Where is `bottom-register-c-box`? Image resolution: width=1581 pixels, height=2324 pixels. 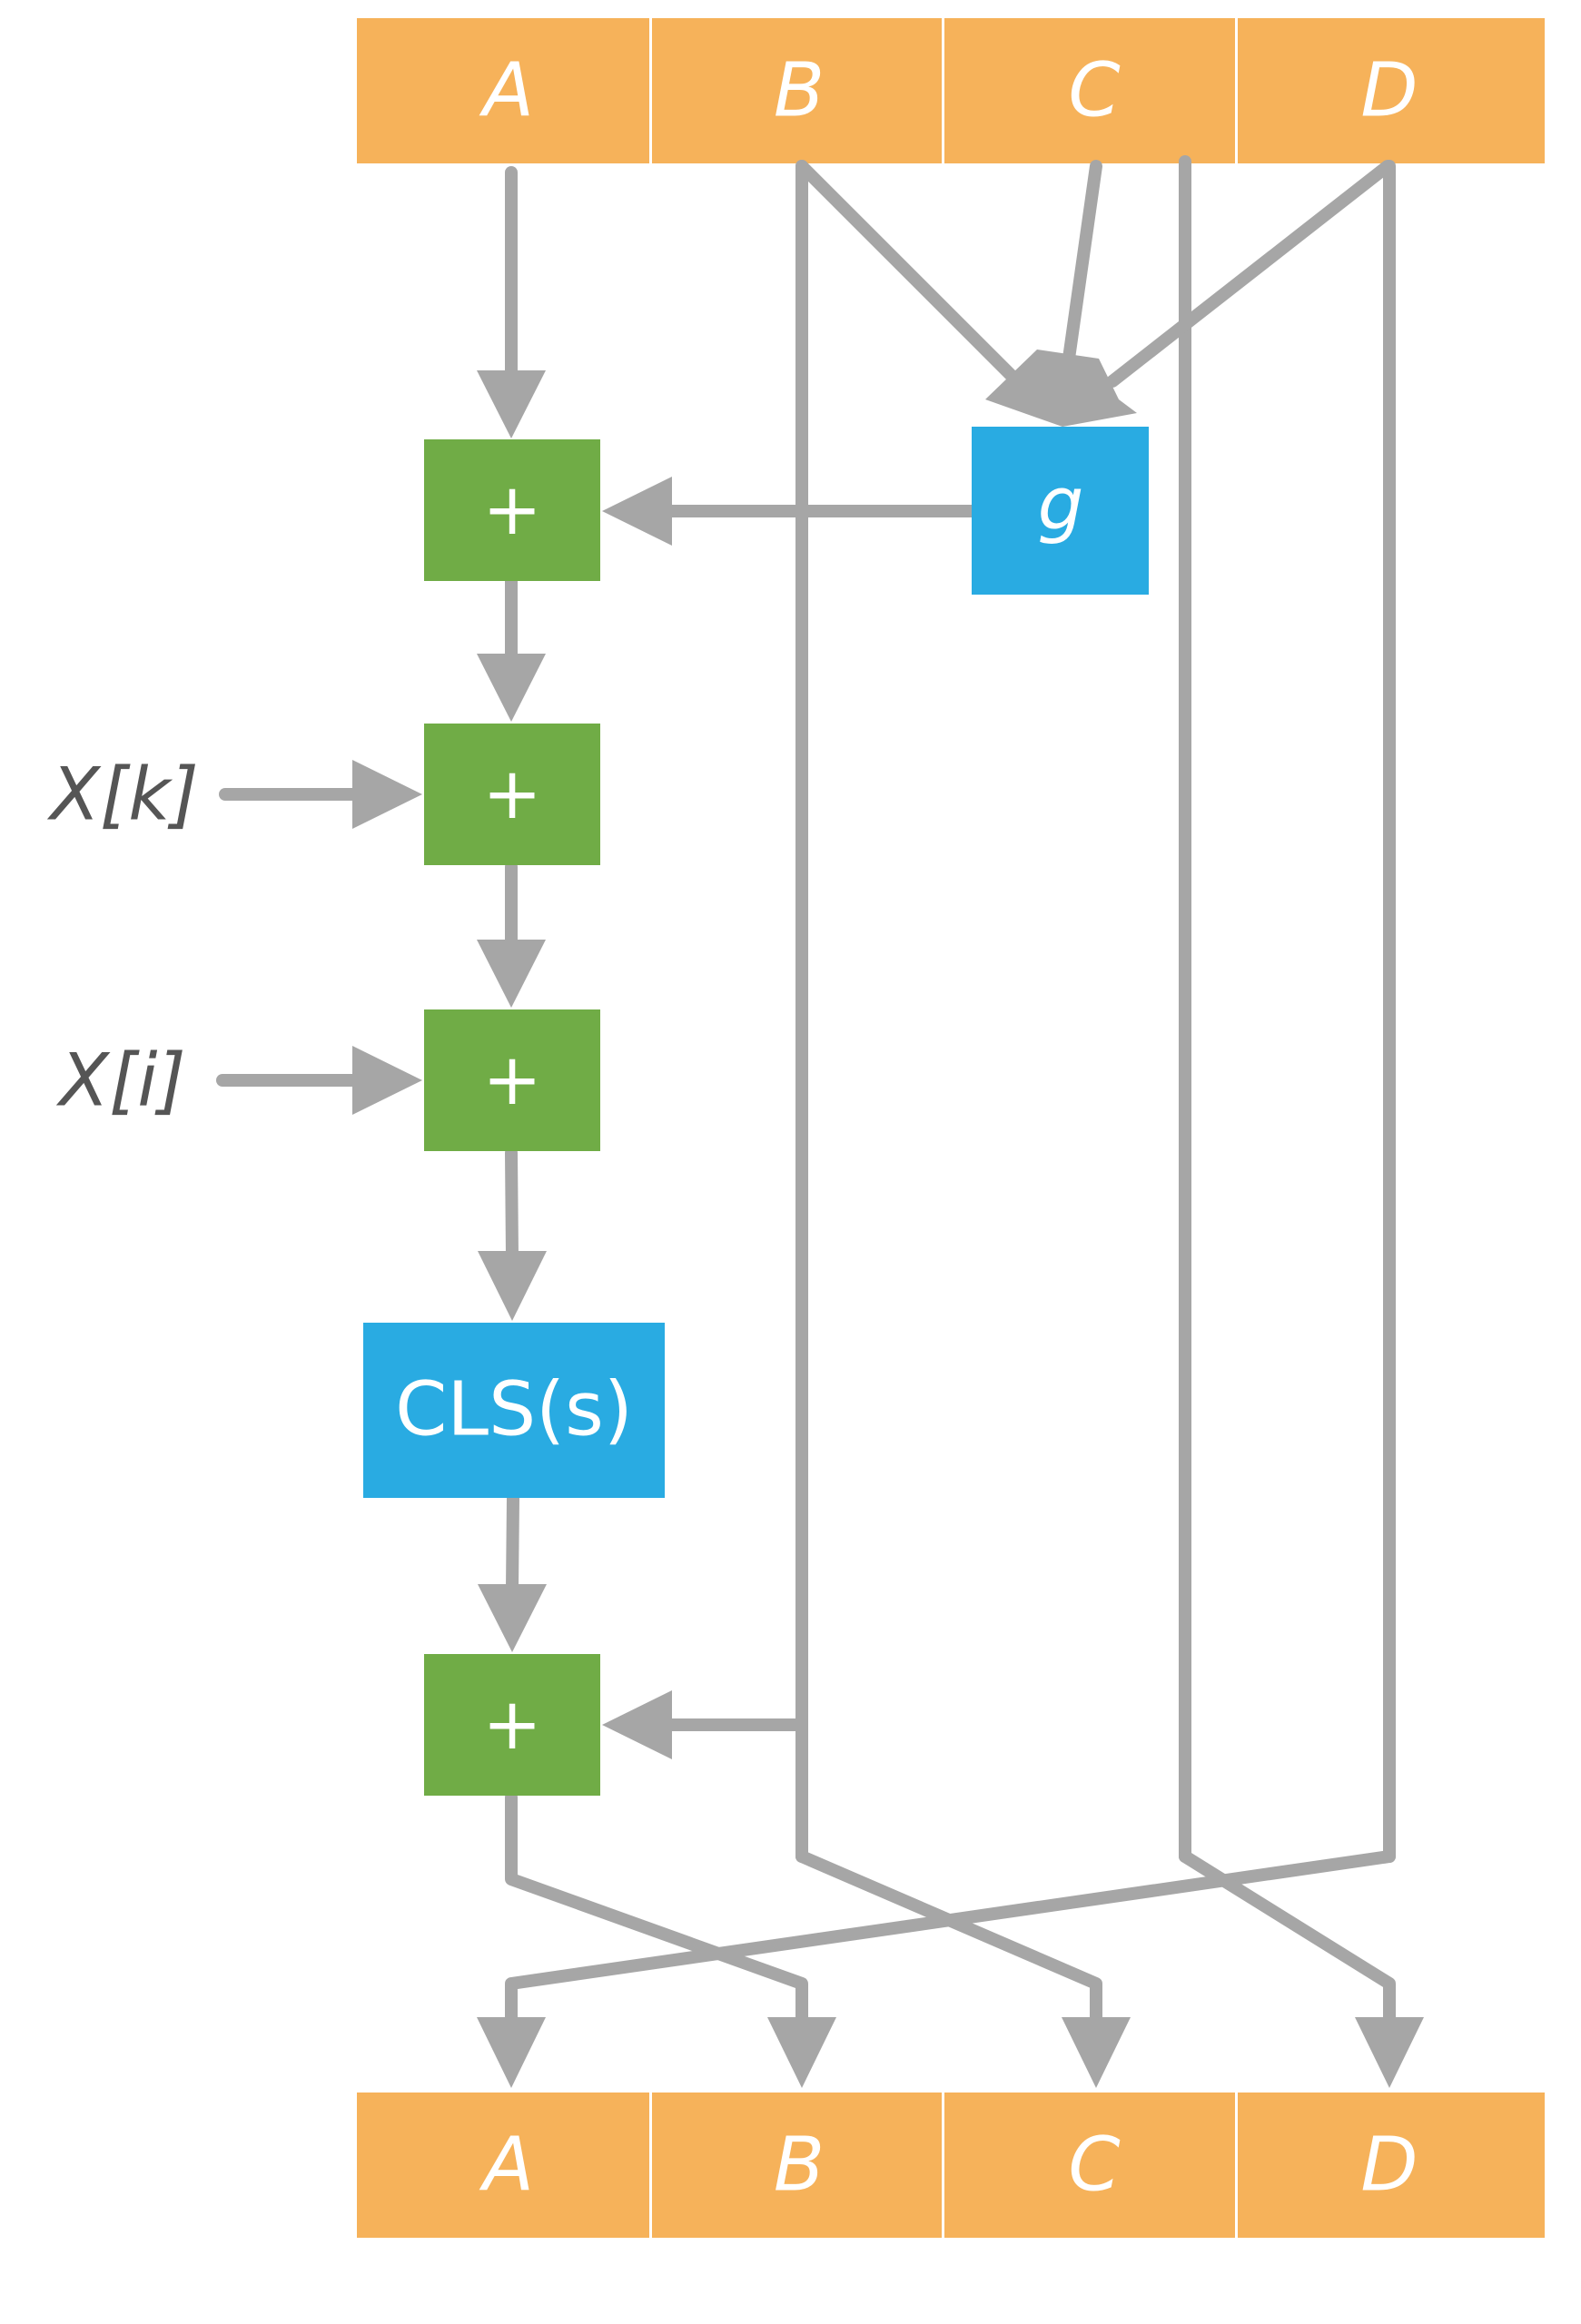
bottom-register-c-box is located at coordinates (1090, 2165).